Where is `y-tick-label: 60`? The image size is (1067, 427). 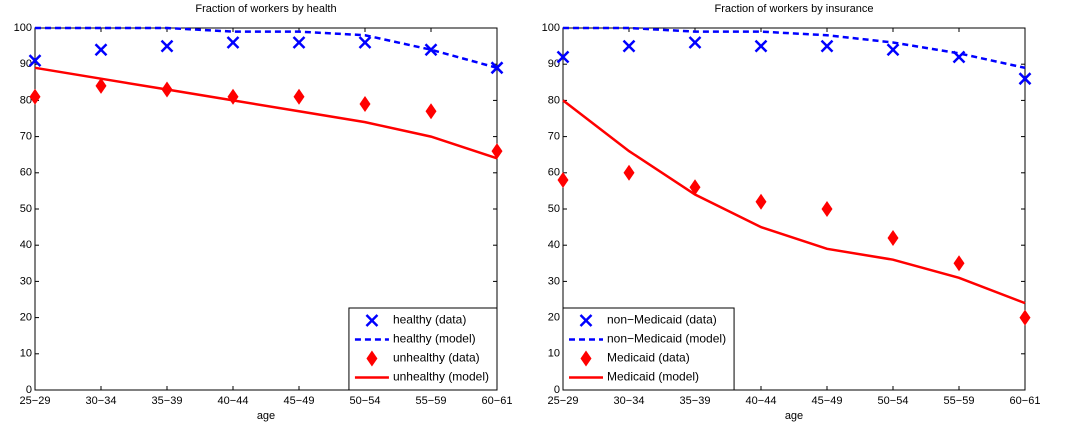
y-tick-label: 60 is located at coordinates (26, 173).